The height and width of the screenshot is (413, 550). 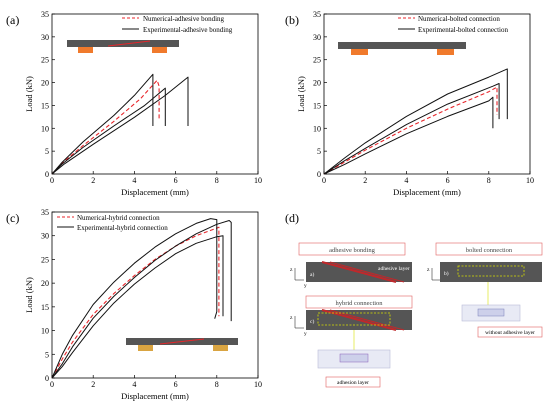 I want to click on x-axis-label-a: Displacement (mm), so click(x=155, y=192).